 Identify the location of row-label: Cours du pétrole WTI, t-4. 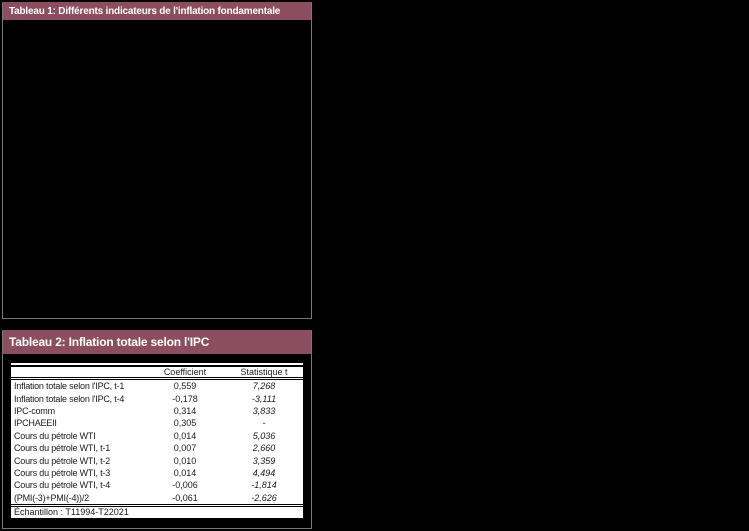
(62, 485).